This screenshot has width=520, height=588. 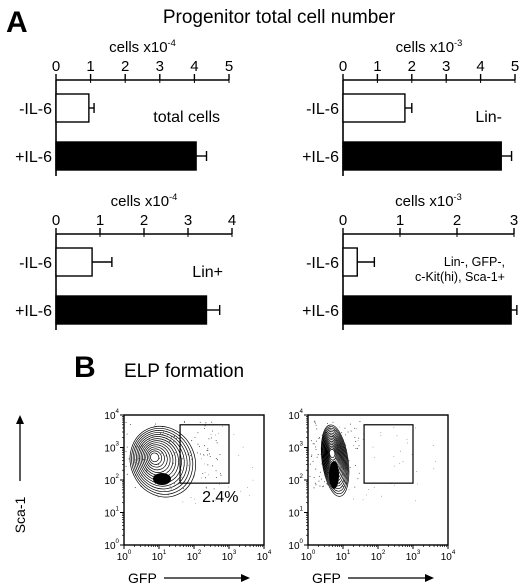 I want to click on y-axis-arrowhead, so click(x=20, y=419).